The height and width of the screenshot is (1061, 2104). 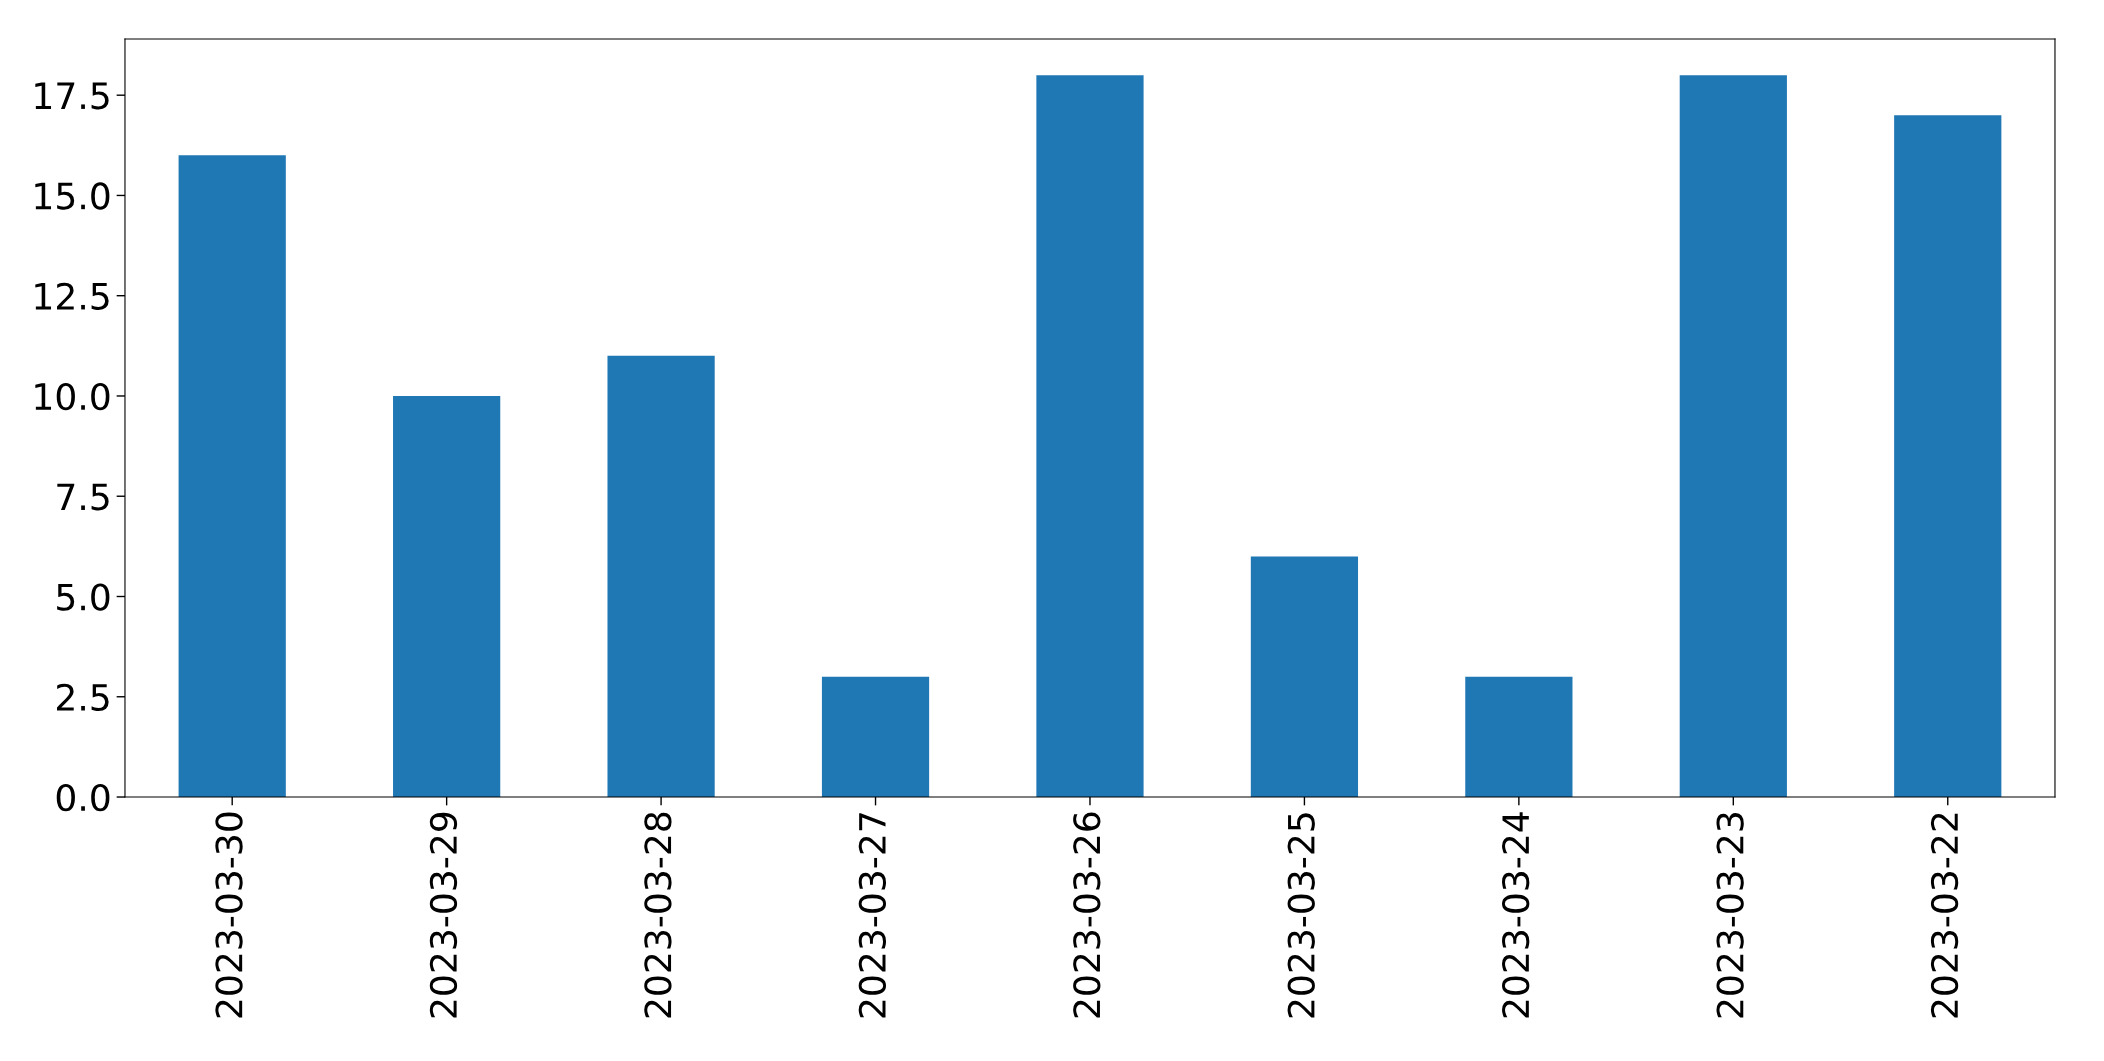 I want to click on y-tick-label: 7.5, so click(x=83, y=497).